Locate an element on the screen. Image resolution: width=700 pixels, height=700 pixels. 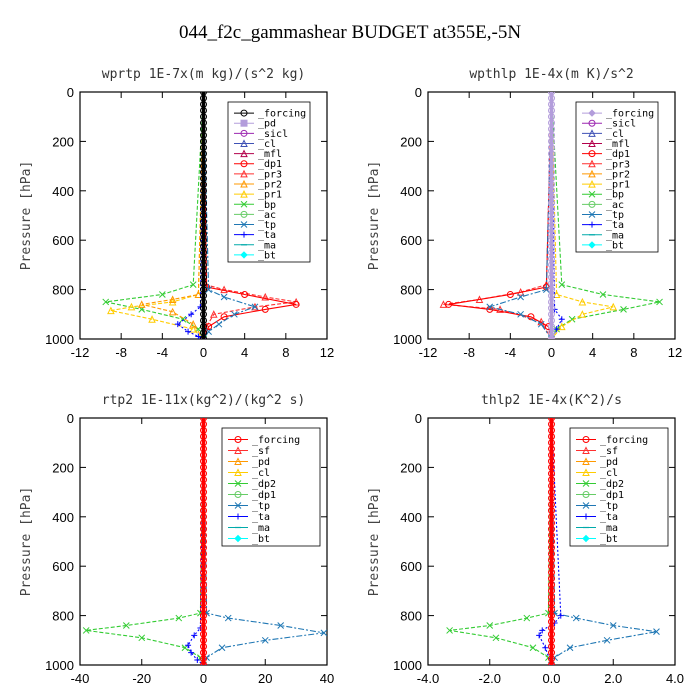
center-profile-point is located at coordinates (203, 663).